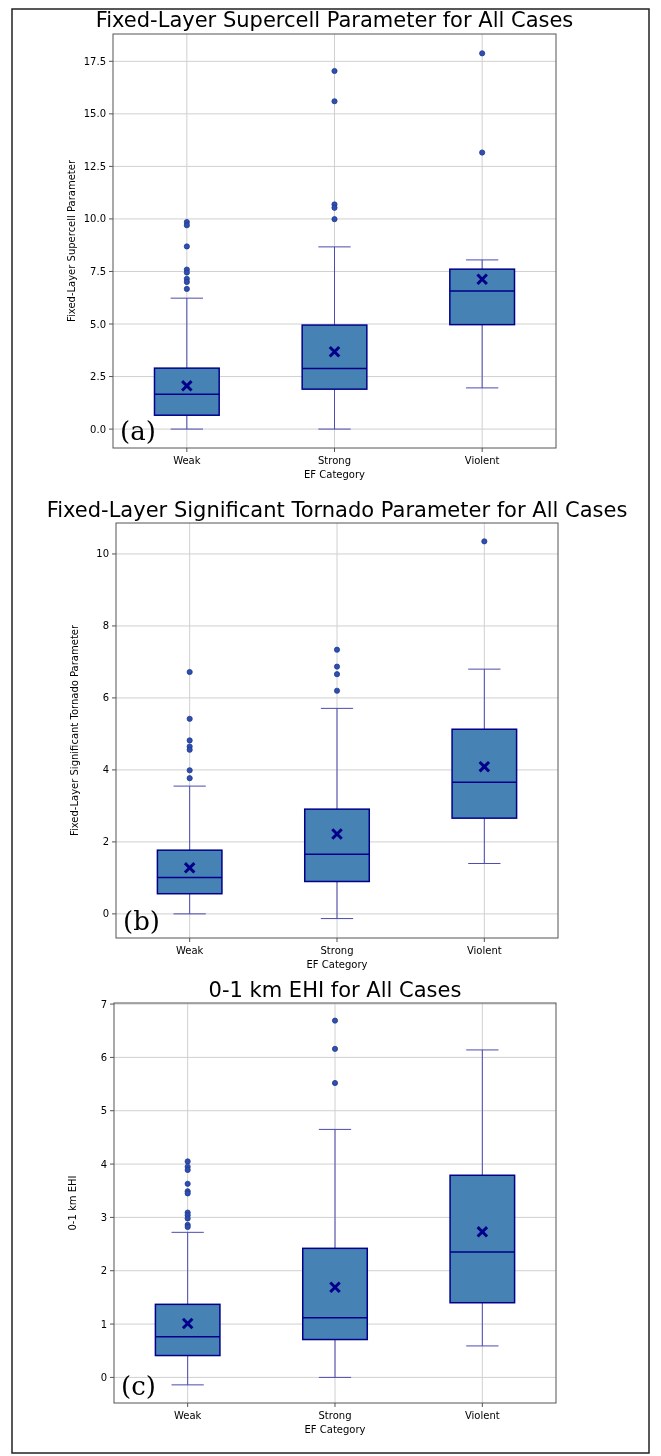 The image size is (661, 1456). What do you see at coordinates (71, 241) in the screenshot?
I see `y-axis-title: Fixed-Layer Supercell Parameter` at bounding box center [71, 241].